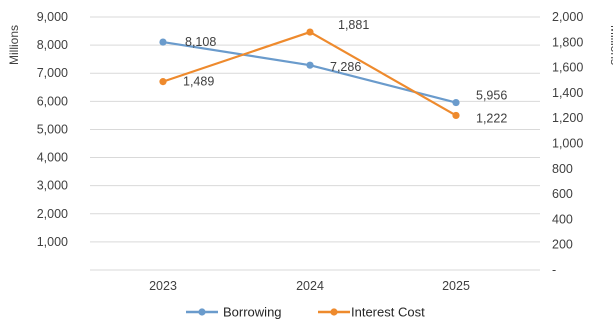 This screenshot has width=613, height=320. Describe the element at coordinates (562, 169) in the screenshot. I see `right-axis-tick-label: 800` at that location.